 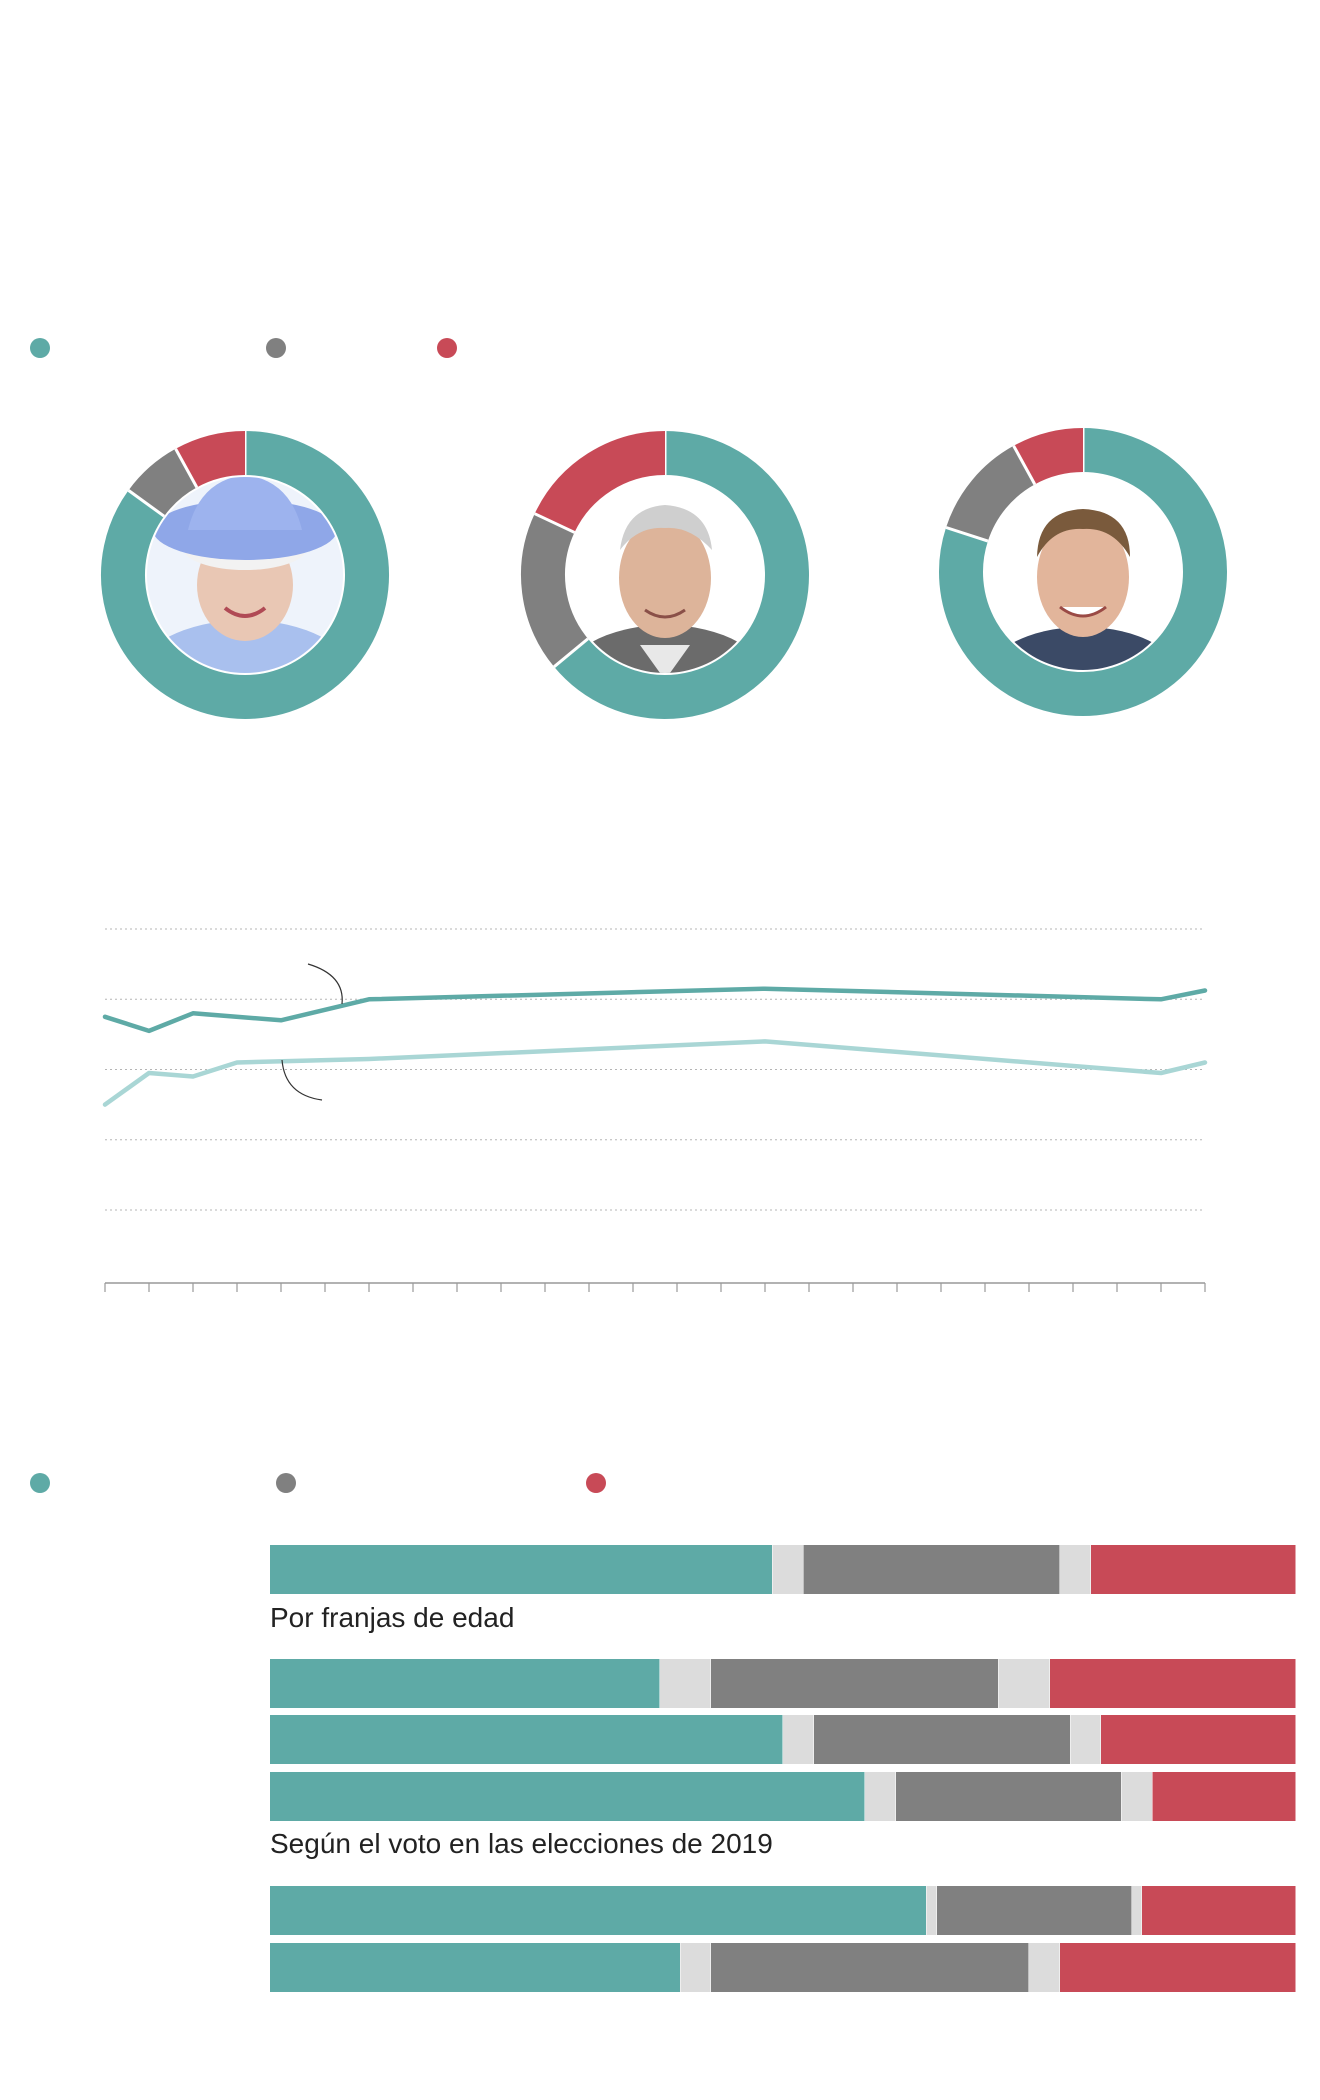 I want to click on vote-section-label: Según el voto en las elecciones de 2019, so click(x=521, y=1843).